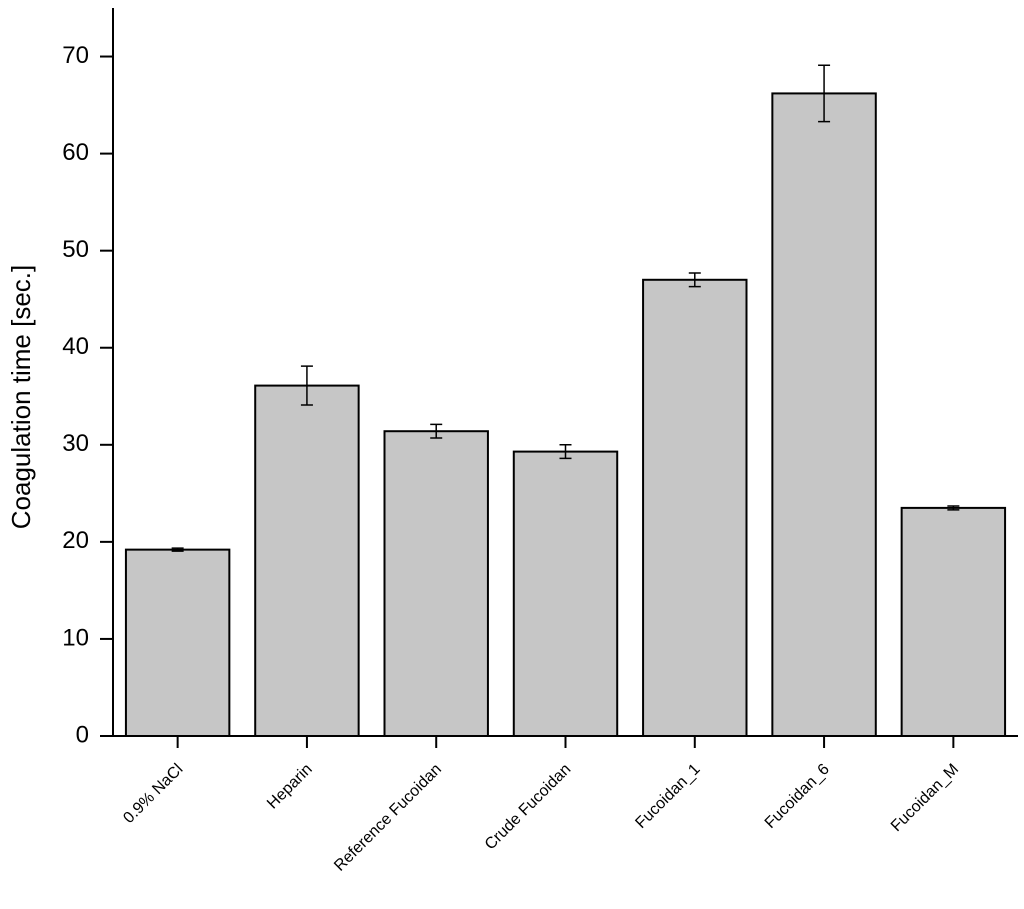 The width and height of the screenshot is (1024, 909). Describe the element at coordinates (21, 397) in the screenshot. I see `y-axis-label: Coagulation time [sec.]` at that location.